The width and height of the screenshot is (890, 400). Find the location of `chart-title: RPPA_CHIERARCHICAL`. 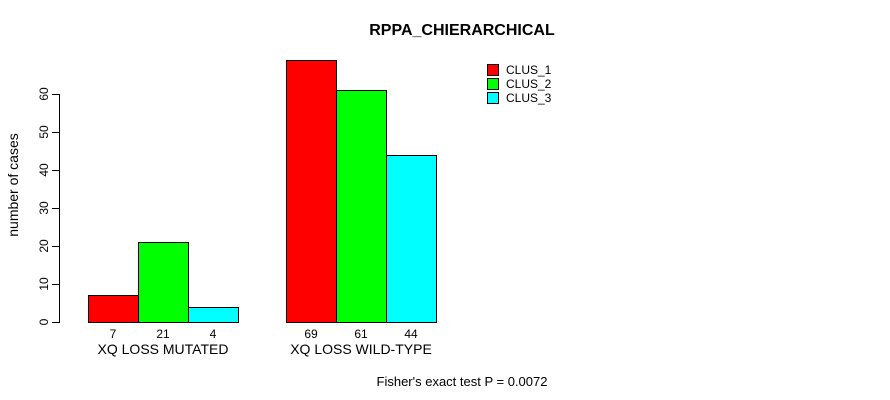

chart-title: RPPA_CHIERARCHICAL is located at coordinates (462, 30).